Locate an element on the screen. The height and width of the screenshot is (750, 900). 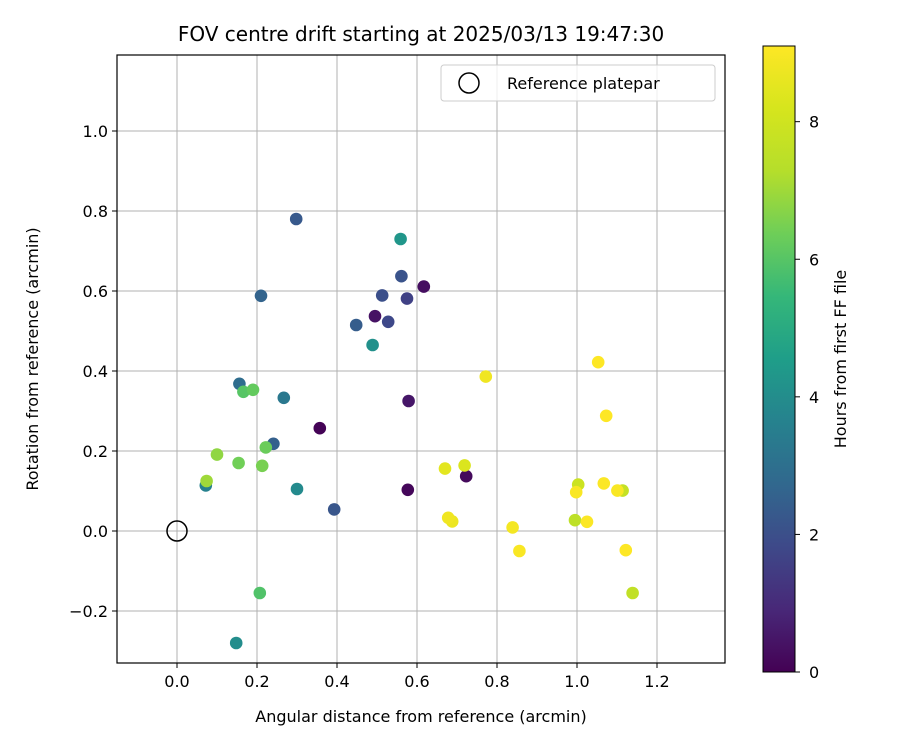
colorbar: 0 2 4 6 8 Hours from first FF file is located at coordinates (806, 363).